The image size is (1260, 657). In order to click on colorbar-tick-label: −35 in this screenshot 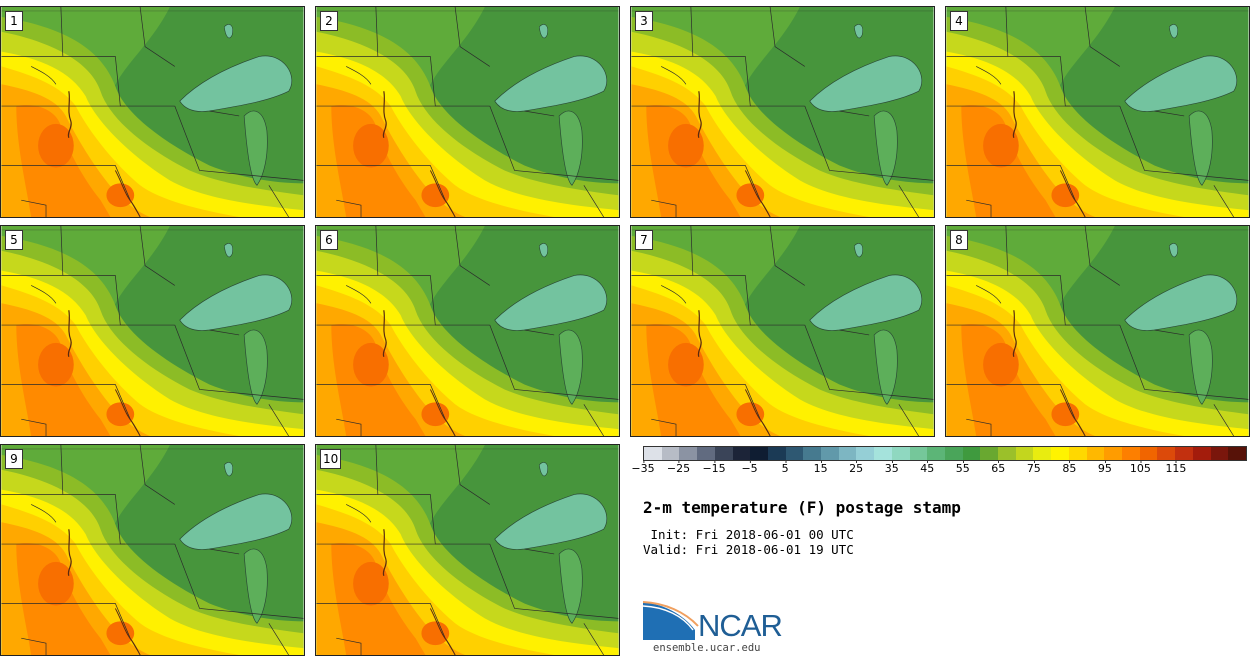, I will do `click(643, 467)`.